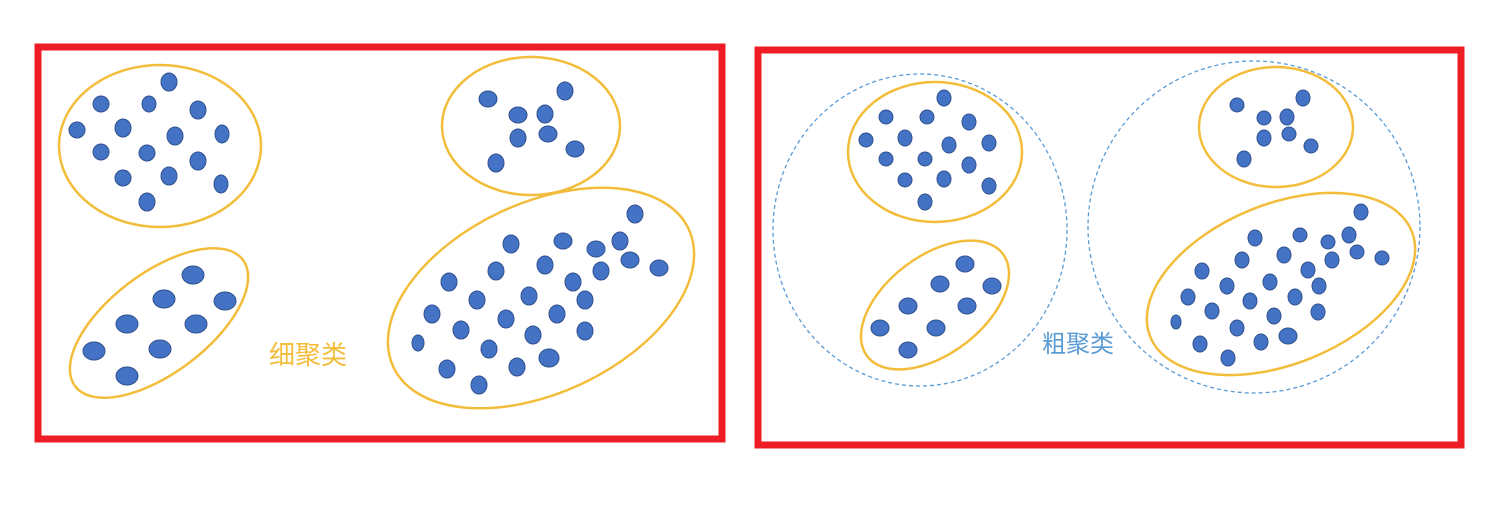 This screenshot has height=518, width=1502. I want to click on fine-cluster-bottom-left, so click(159, 323).